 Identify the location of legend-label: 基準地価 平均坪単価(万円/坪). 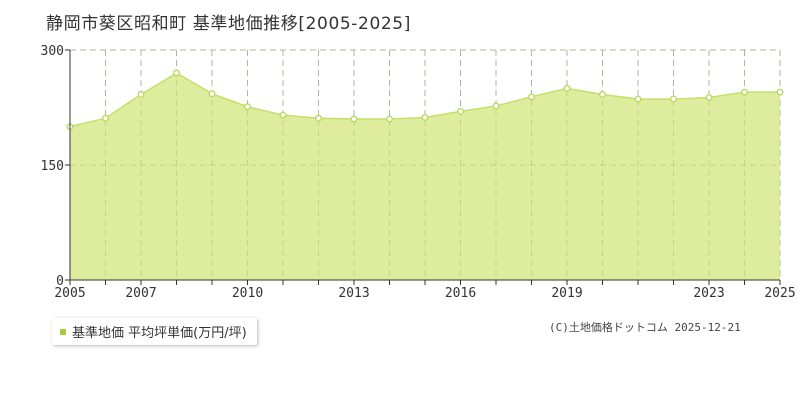
(159, 333).